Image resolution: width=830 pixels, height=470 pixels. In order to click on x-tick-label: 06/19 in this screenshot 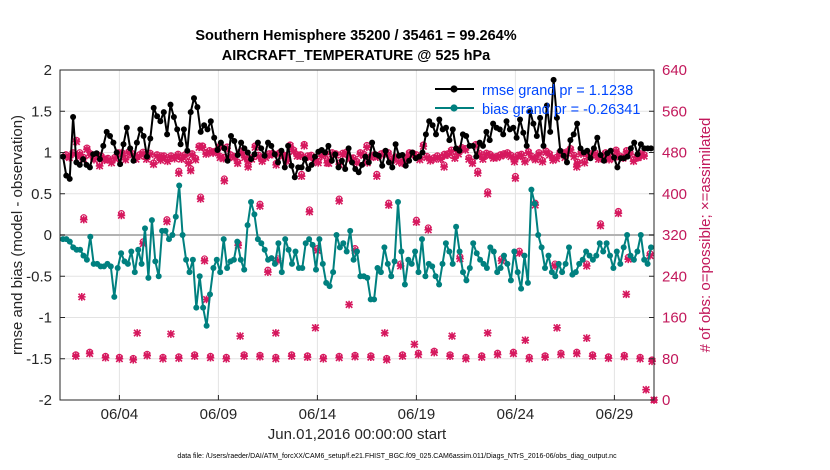, I will do `click(417, 414)`.